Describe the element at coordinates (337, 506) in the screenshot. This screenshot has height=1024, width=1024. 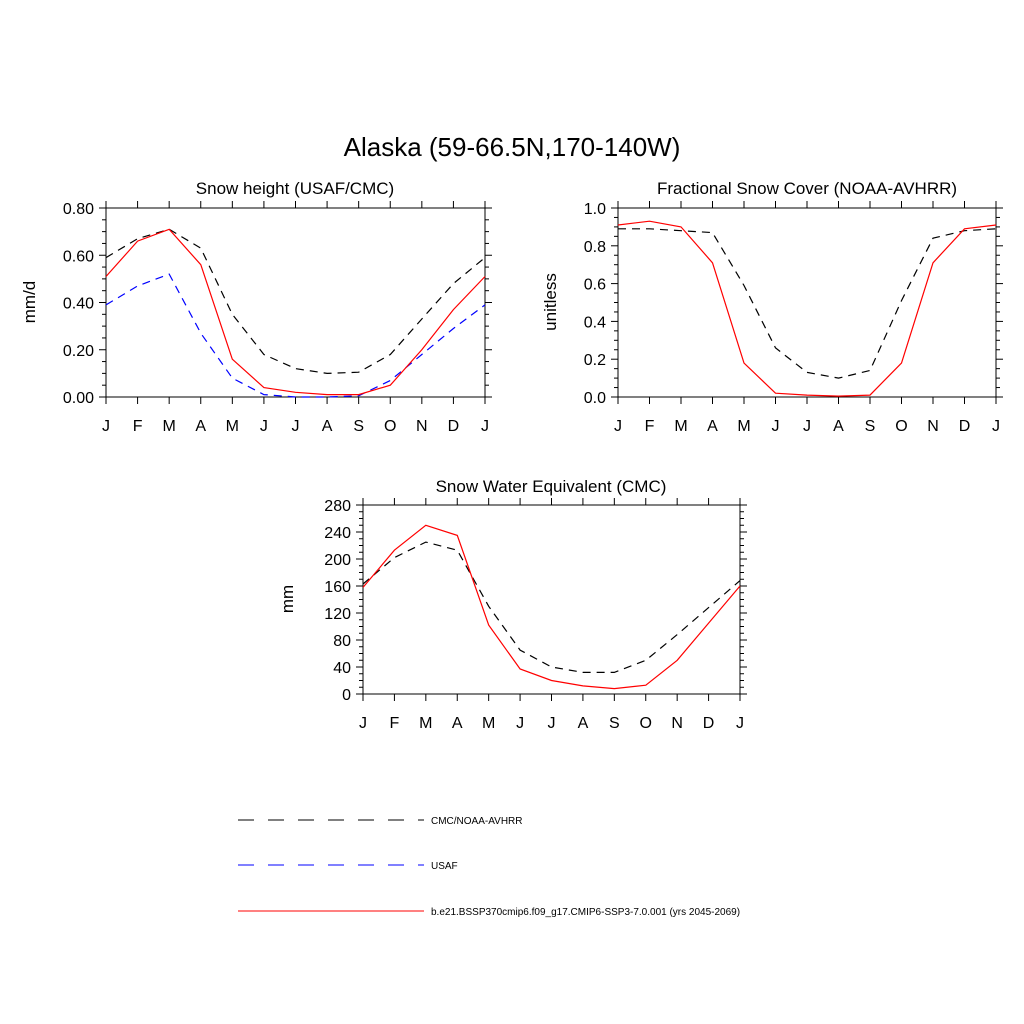
I see `y-tick-label: 280` at that location.